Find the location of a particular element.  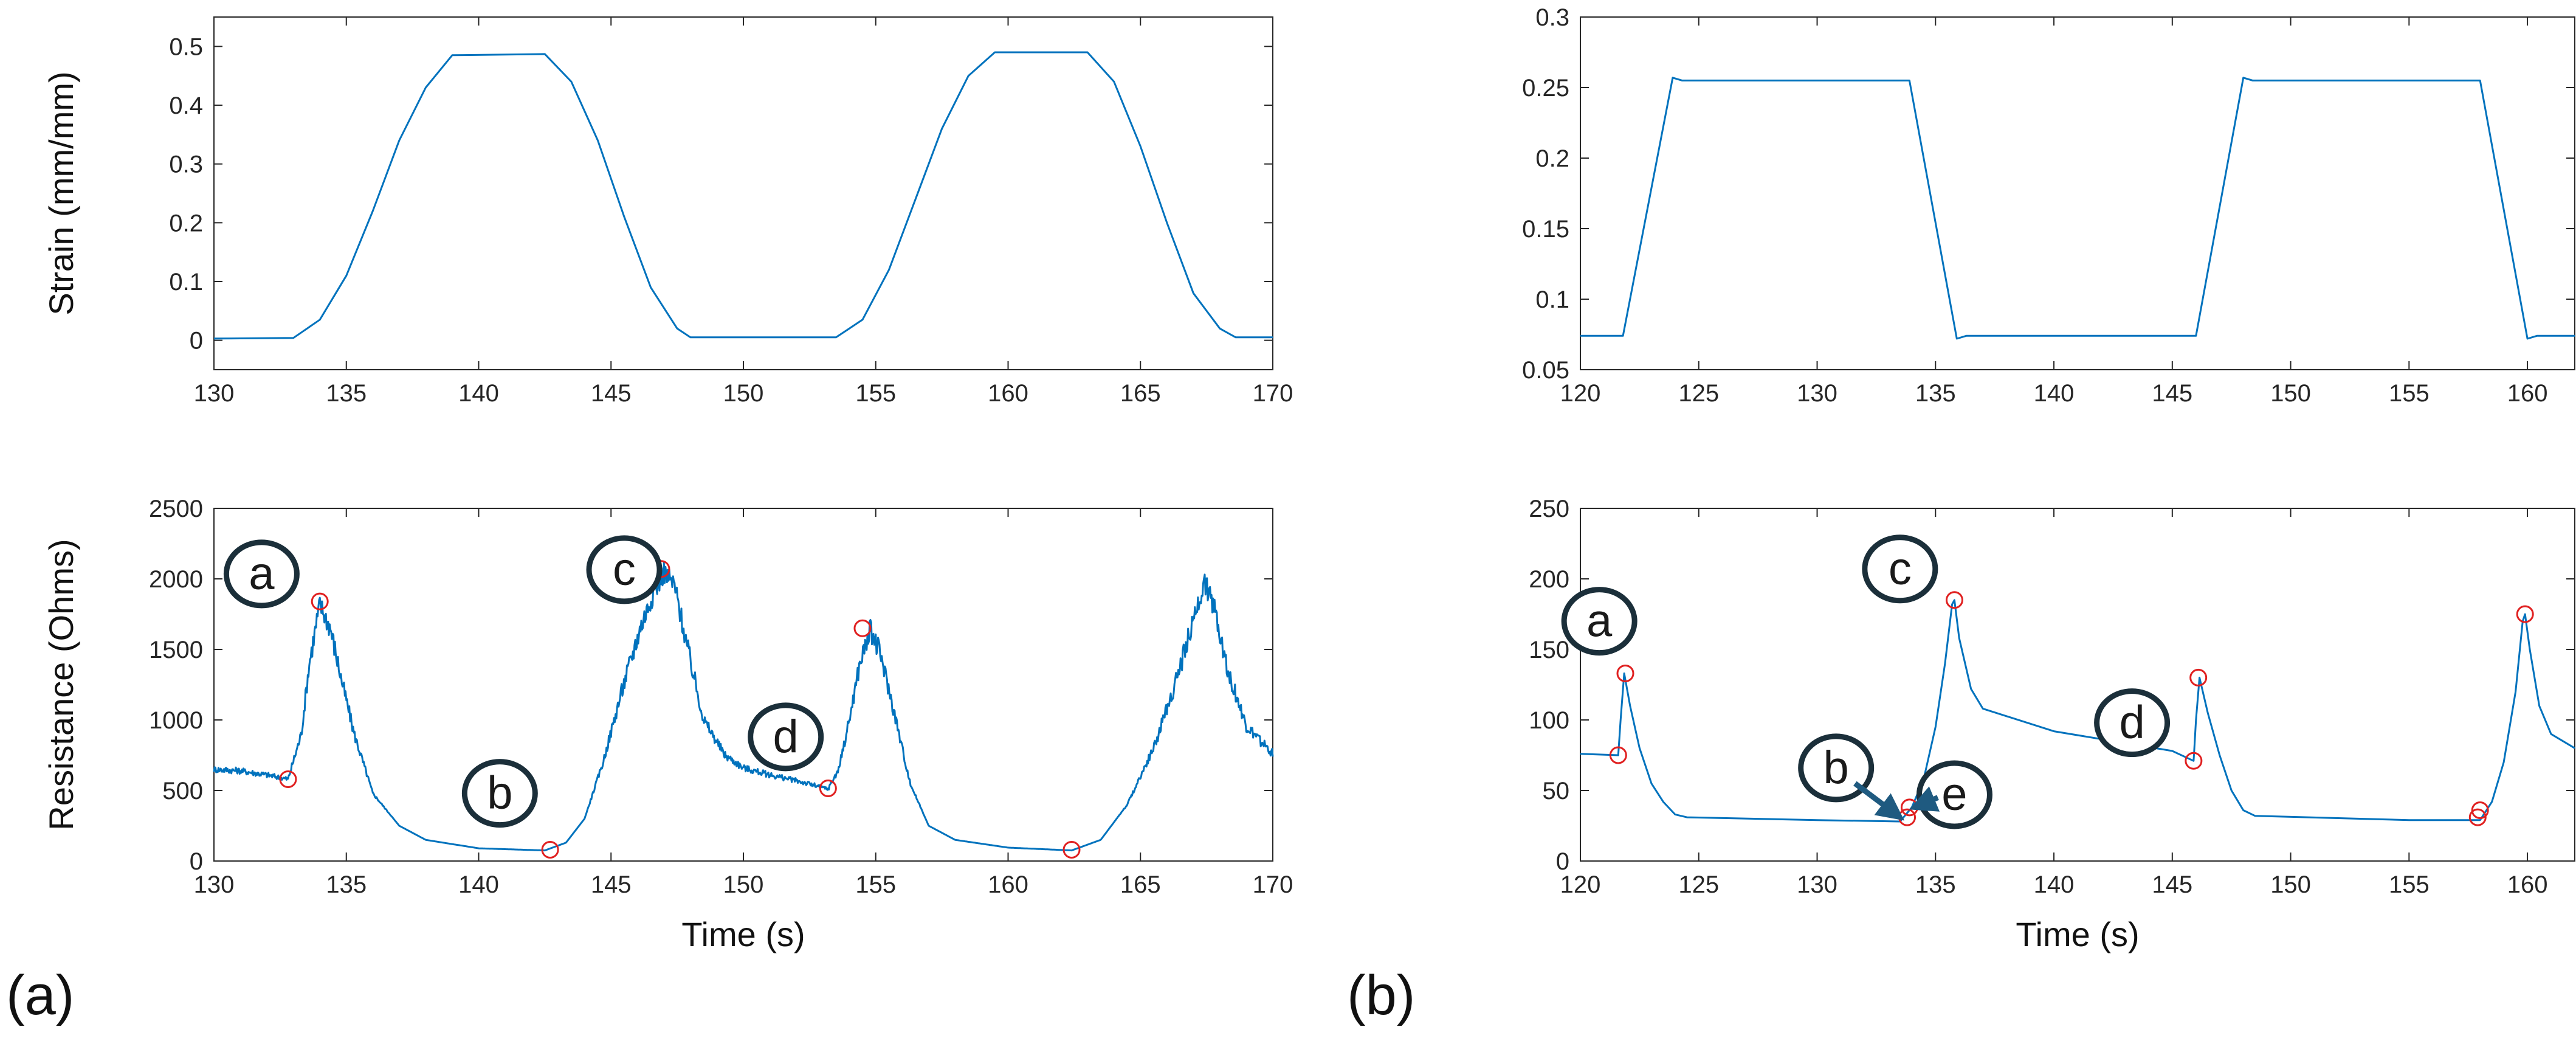

y-tick-label: 0.4 is located at coordinates (186, 106).